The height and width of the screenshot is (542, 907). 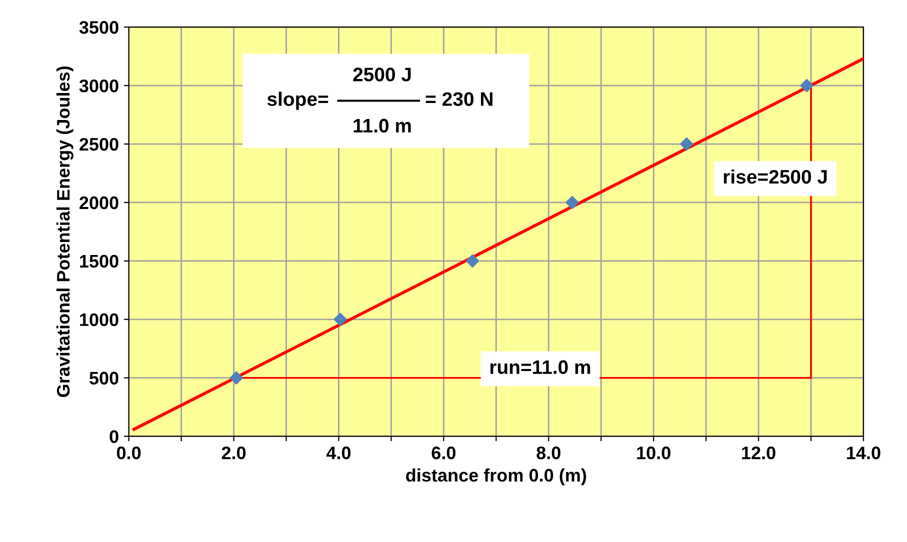 What do you see at coordinates (382, 75) in the screenshot?
I see `annotation: 2500 J` at bounding box center [382, 75].